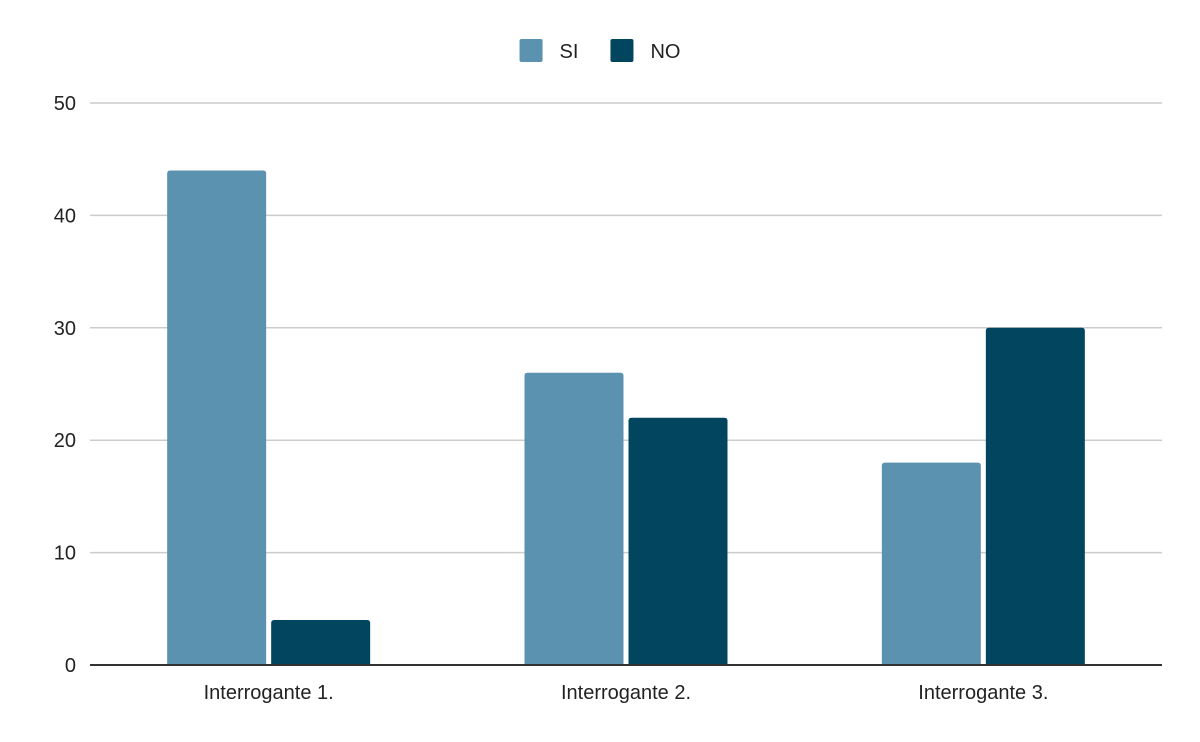 The image size is (1200, 742). I want to click on y-tick-label: 50, so click(65, 104).